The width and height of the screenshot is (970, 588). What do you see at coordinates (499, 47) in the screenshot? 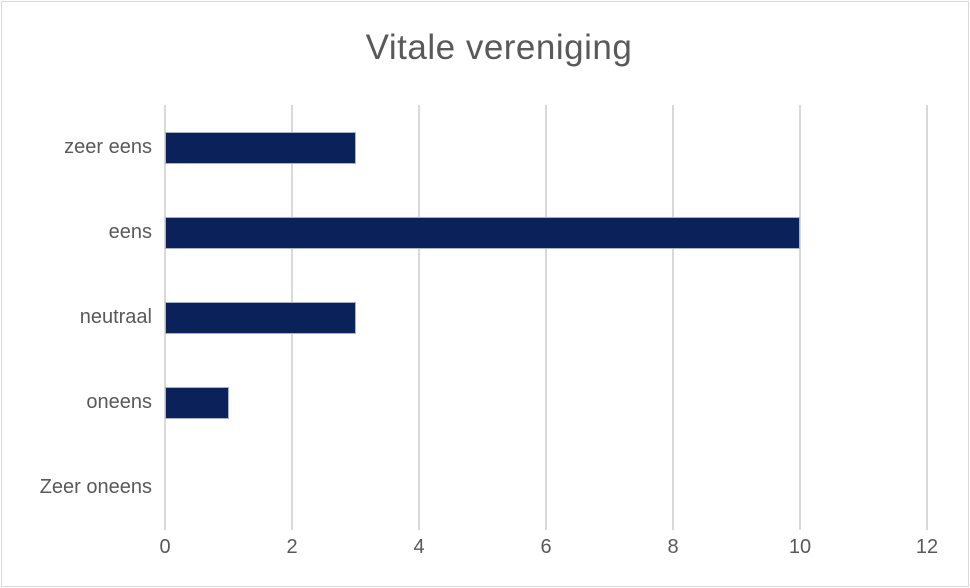
I see `chart-title: Vitale vereniging` at bounding box center [499, 47].